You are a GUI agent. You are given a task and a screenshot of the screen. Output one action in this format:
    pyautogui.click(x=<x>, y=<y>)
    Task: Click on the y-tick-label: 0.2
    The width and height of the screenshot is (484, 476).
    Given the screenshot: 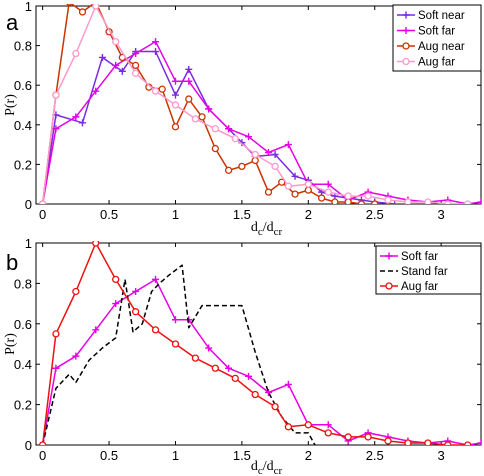 What is the action you would take?
    pyautogui.click(x=23, y=164)
    